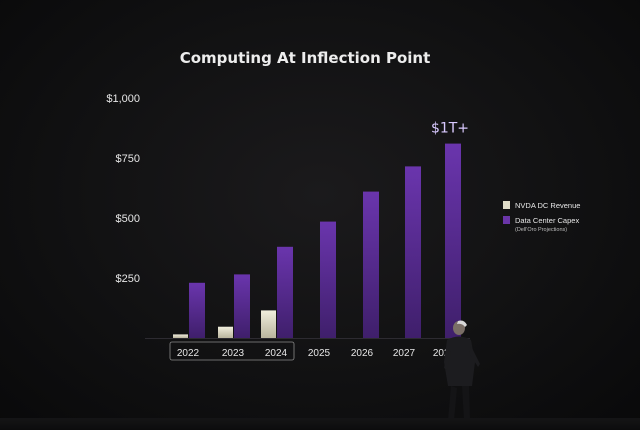 This screenshot has width=640, height=430. I want to click on stage-floor, so click(320, 424).